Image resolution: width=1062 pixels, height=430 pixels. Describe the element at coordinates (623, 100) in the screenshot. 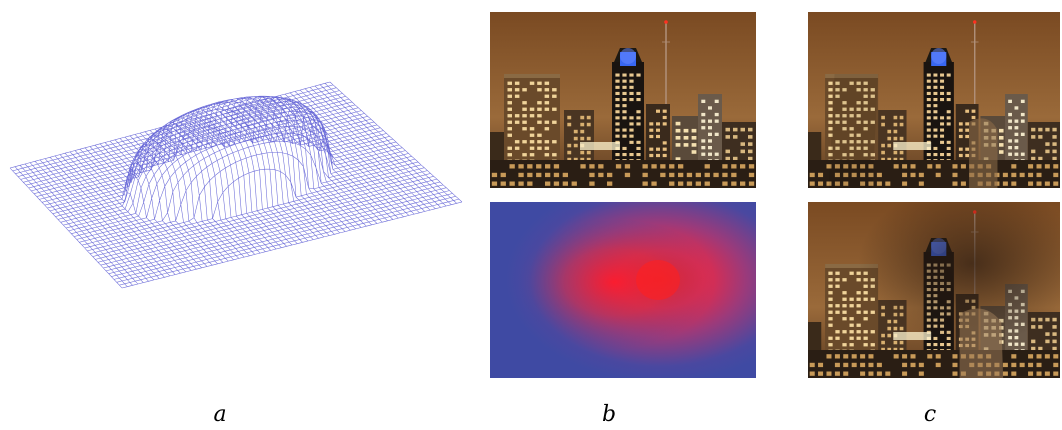

I see `panel-b-city-photo` at that location.